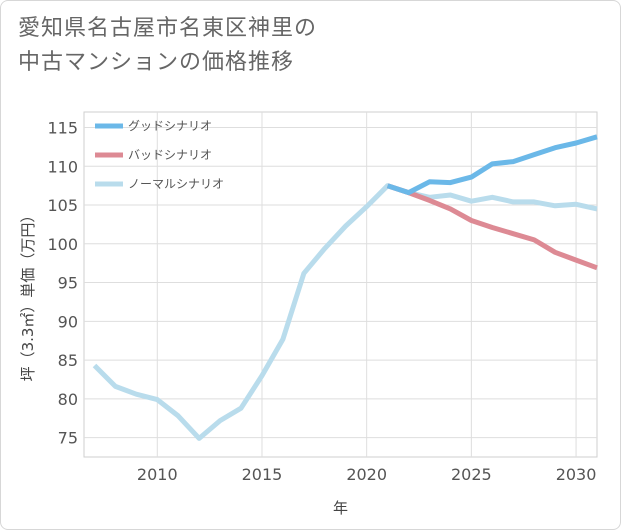 This screenshot has height=530, width=621. What do you see at coordinates (168, 28) in the screenshot?
I see `title-line-1: 愛知県名古屋市名東区神里の` at bounding box center [168, 28].